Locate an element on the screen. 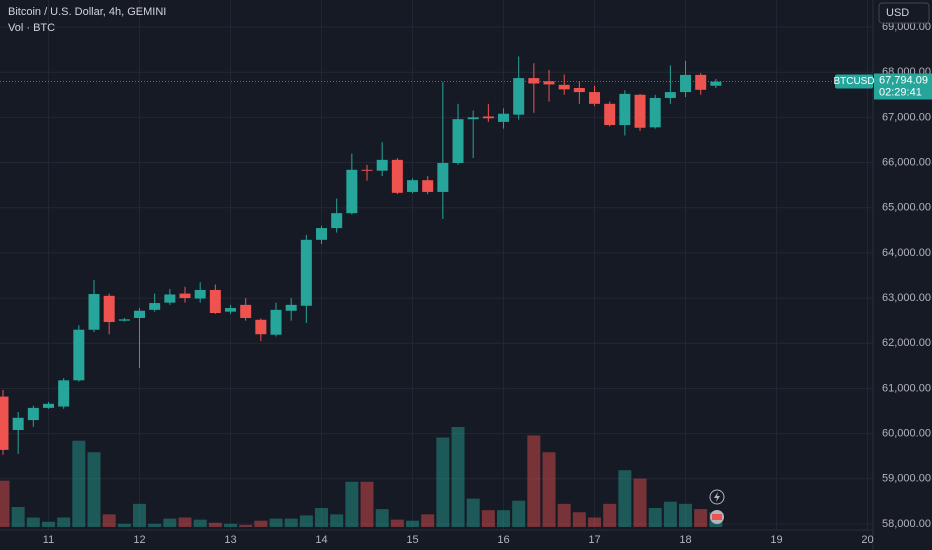 The image size is (932, 550). x-tick-label: 18 is located at coordinates (685, 540).